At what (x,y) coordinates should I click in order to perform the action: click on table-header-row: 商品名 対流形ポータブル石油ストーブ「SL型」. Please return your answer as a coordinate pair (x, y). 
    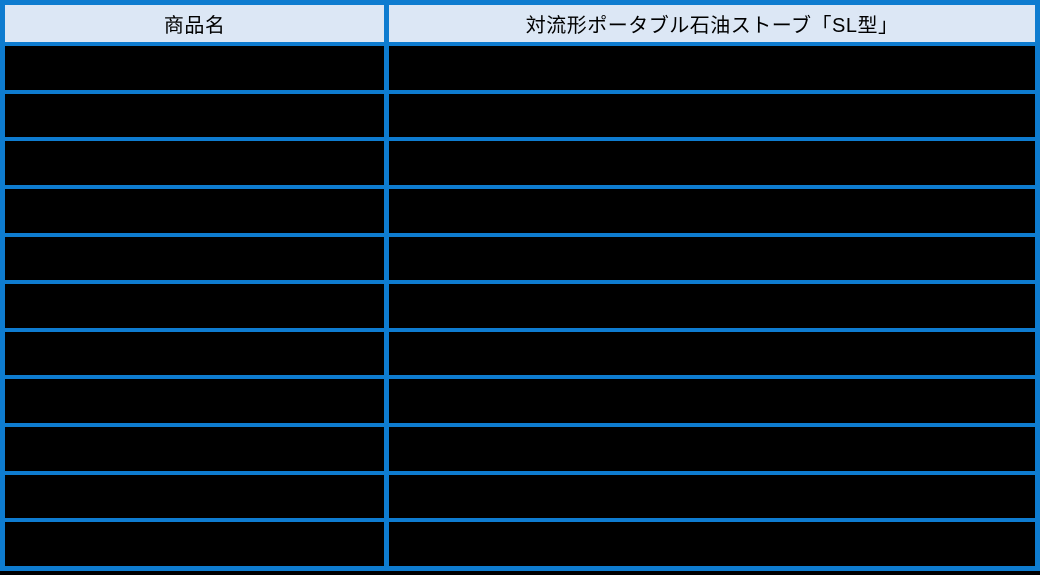
    Looking at the image, I should click on (520, 25).